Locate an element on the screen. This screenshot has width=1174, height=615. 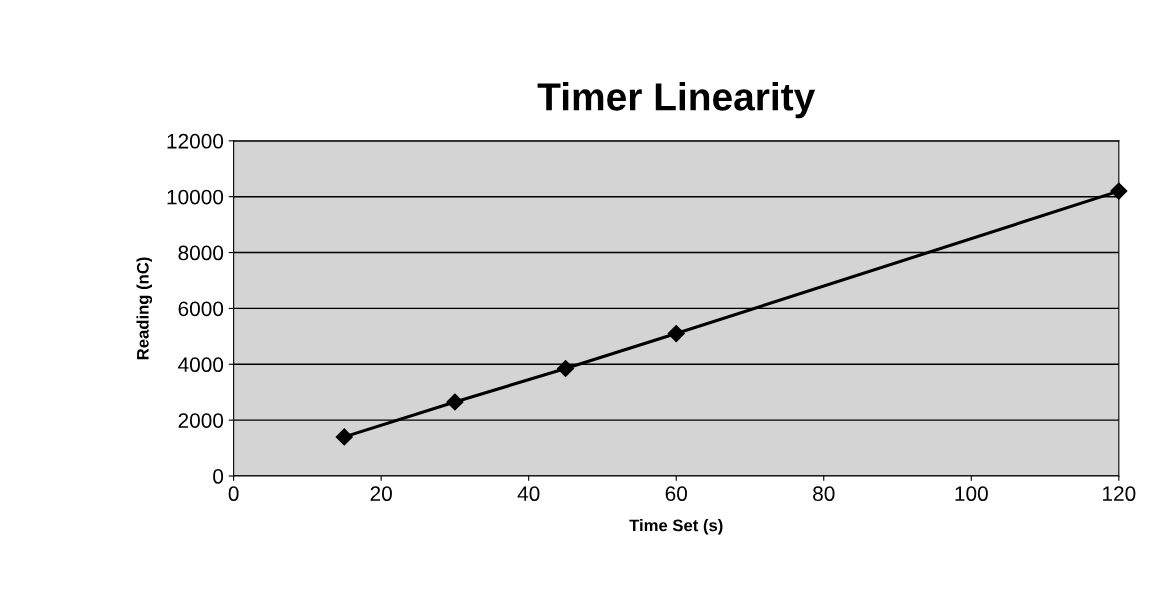
x-axis-title: Time Set (s) is located at coordinates (676, 527).